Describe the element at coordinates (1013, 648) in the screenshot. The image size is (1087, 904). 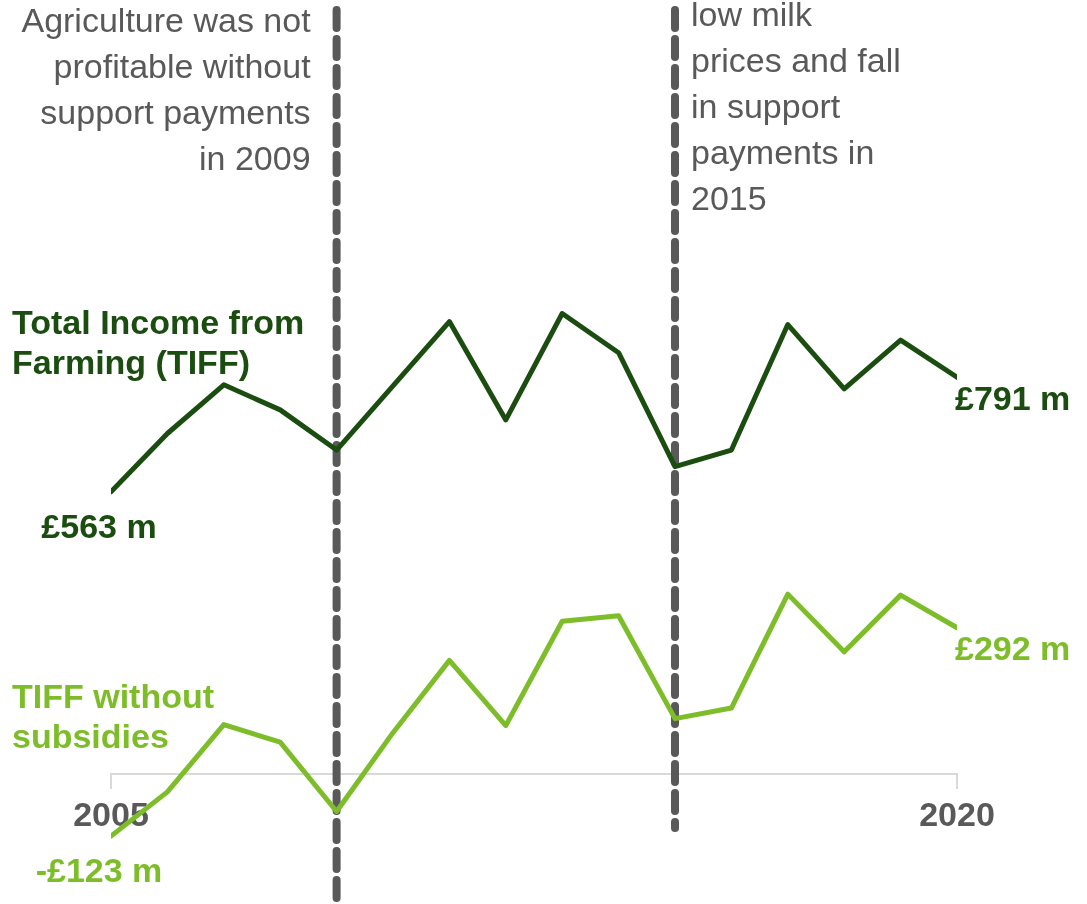
I see `data-label: £292 m` at that location.